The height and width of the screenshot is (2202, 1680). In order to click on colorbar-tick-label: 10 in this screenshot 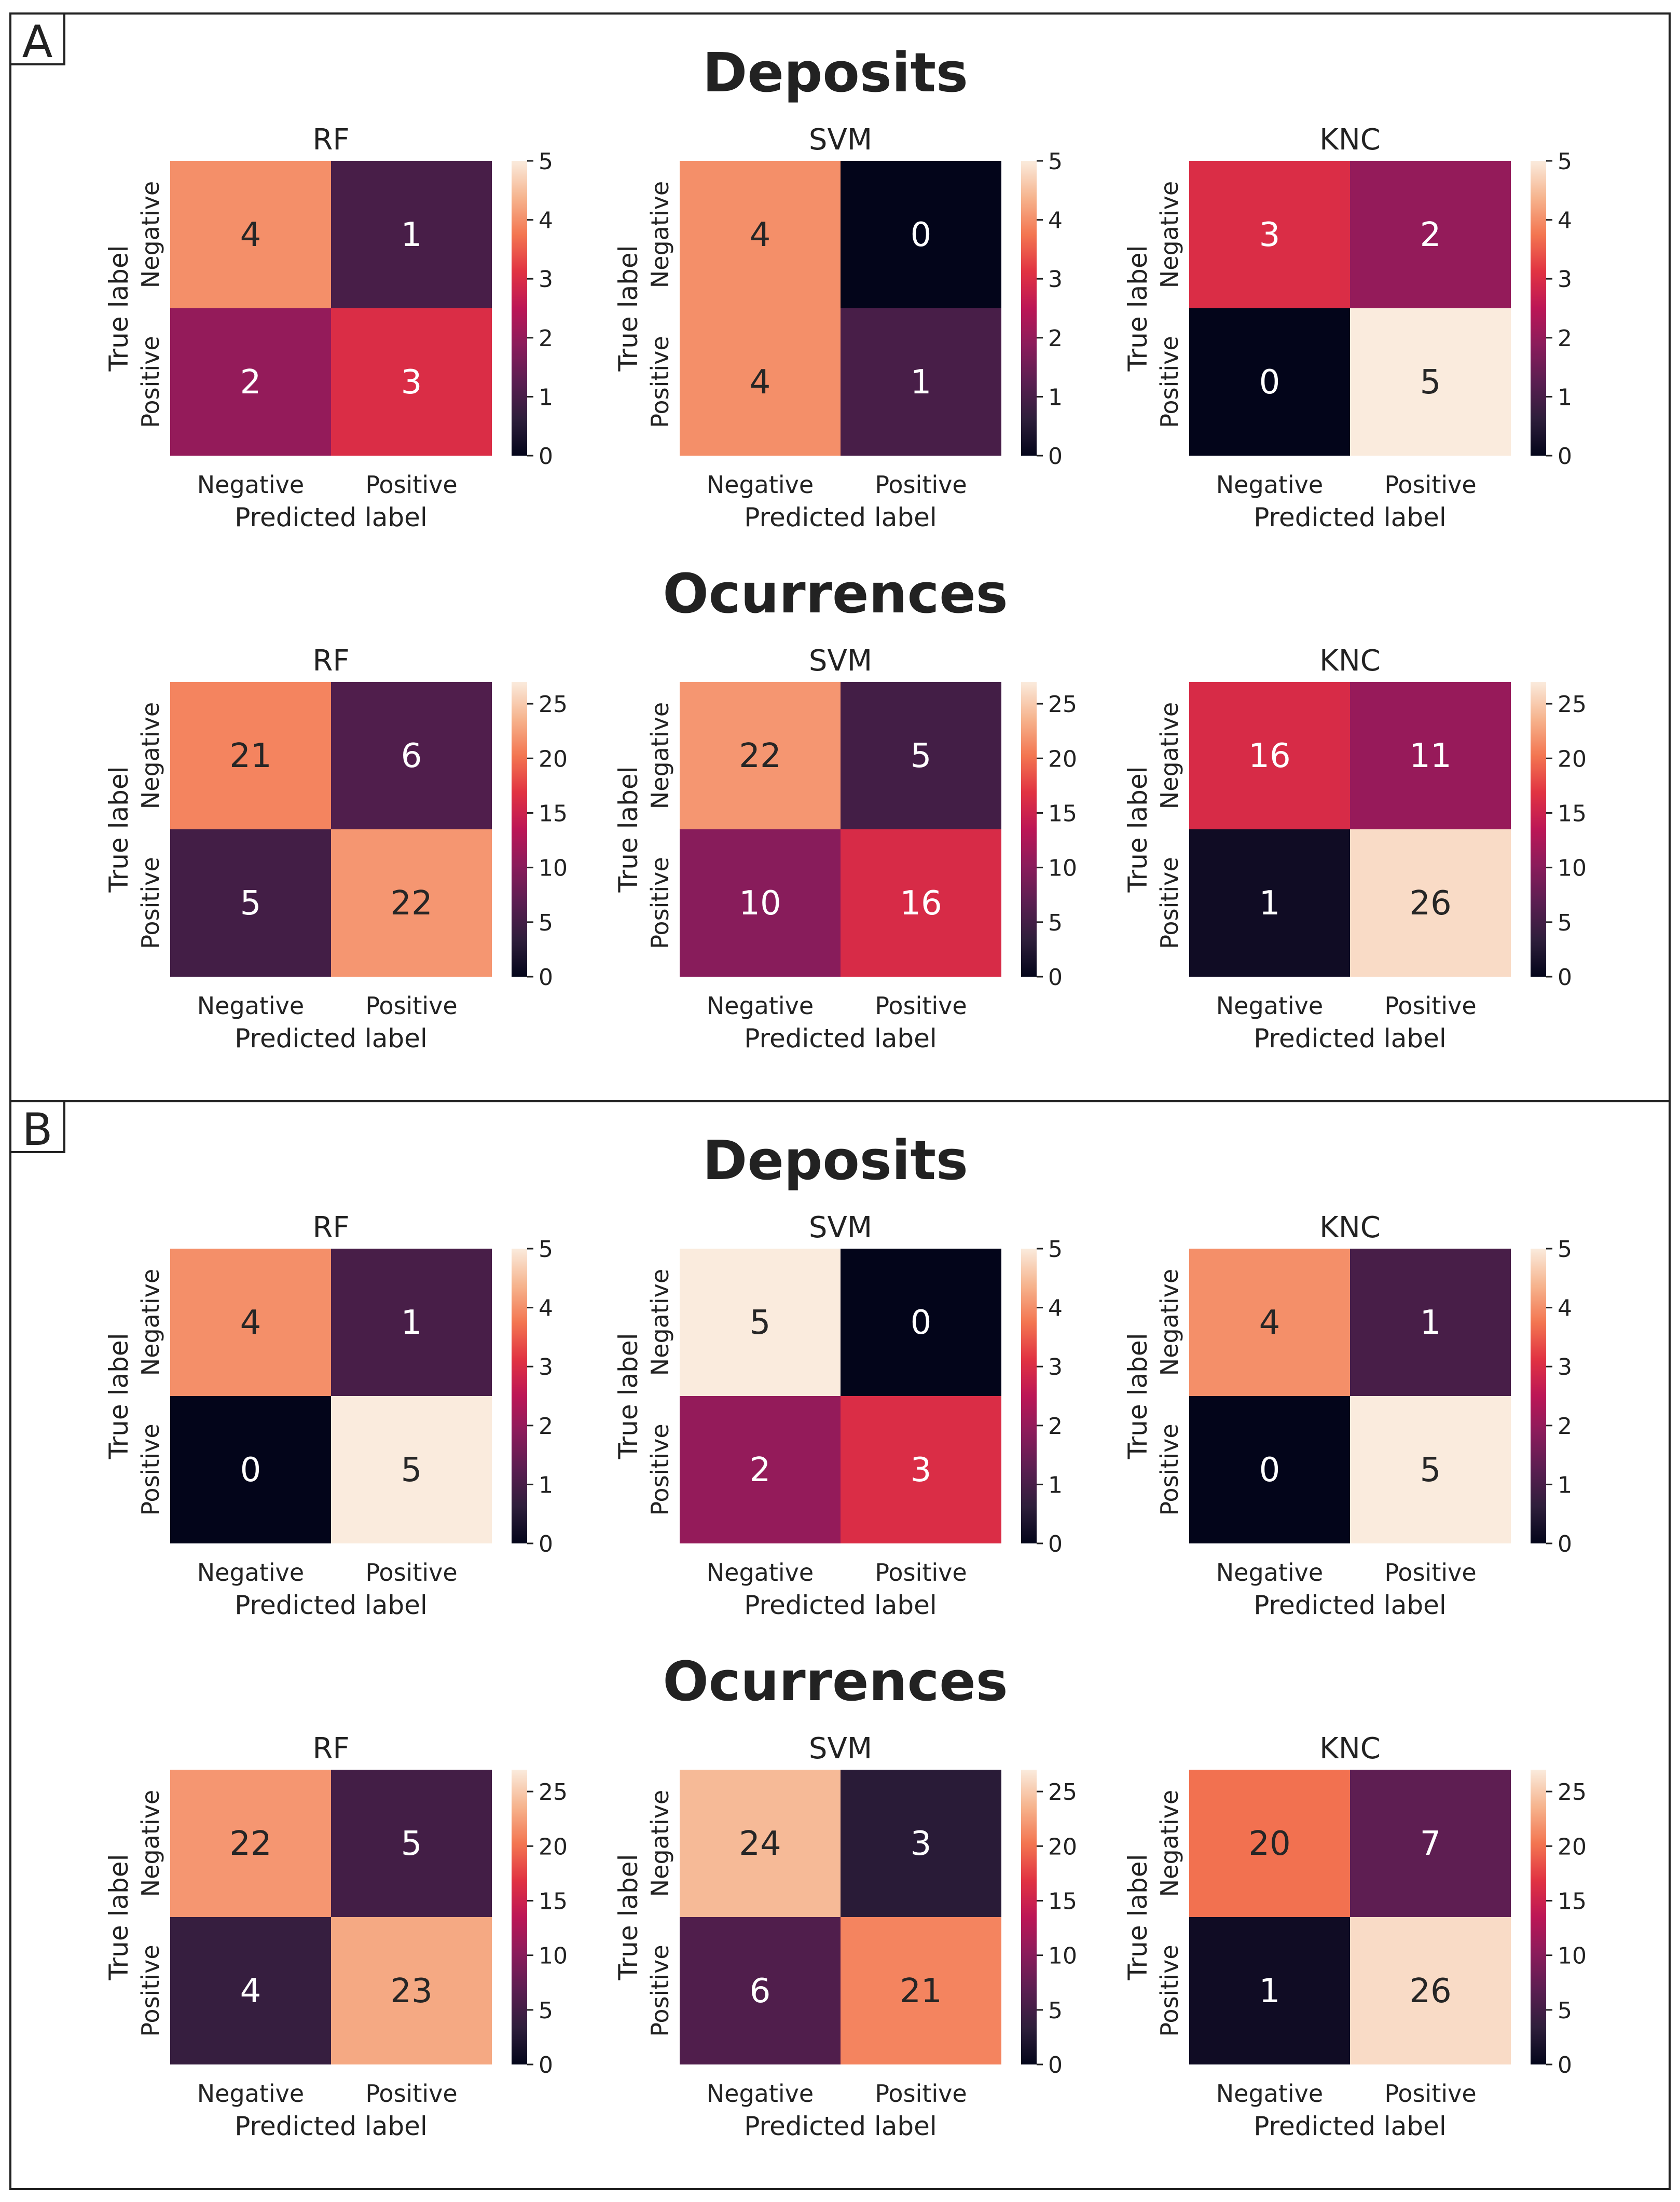, I will do `click(554, 1957)`.